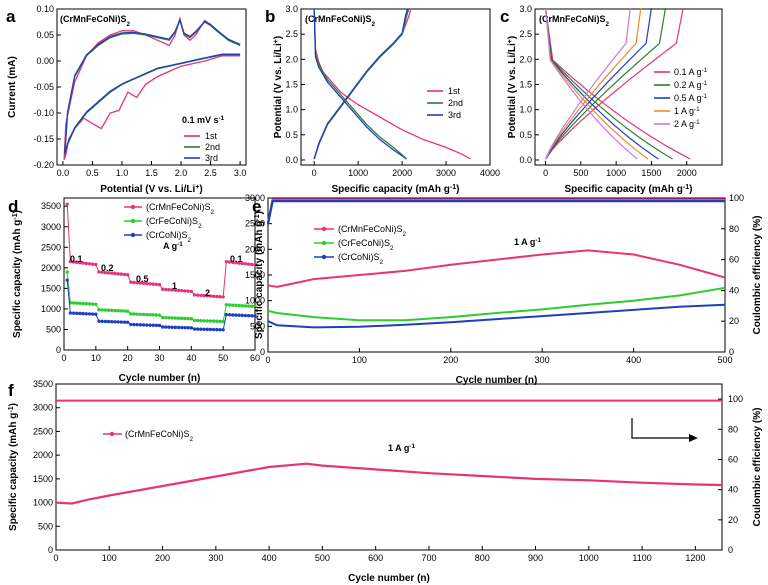  I want to click on x-tick-label: 3.0, so click(240, 173).